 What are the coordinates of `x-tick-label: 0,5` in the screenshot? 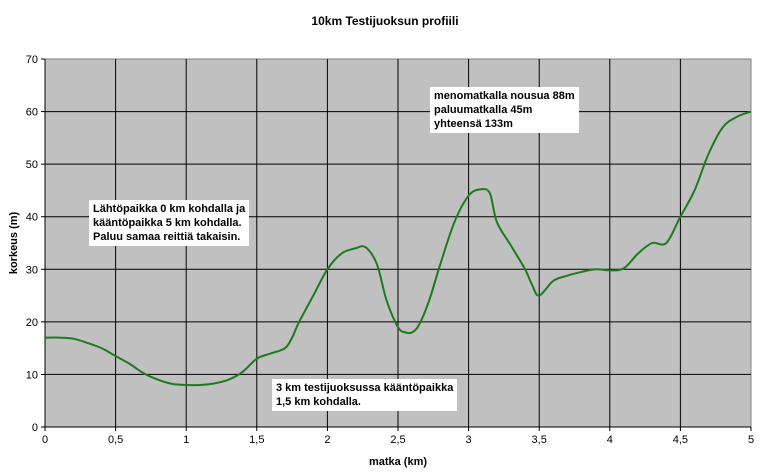 It's located at (115, 440).